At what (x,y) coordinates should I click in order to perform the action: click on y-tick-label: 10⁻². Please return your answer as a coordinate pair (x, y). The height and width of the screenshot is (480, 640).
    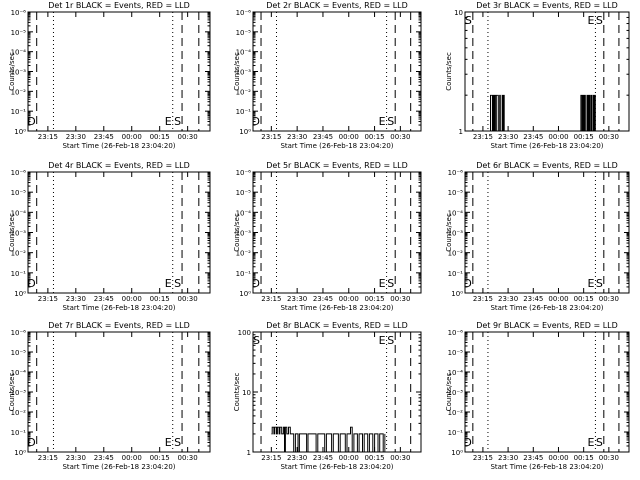
    Looking at the image, I should click on (19, 254).